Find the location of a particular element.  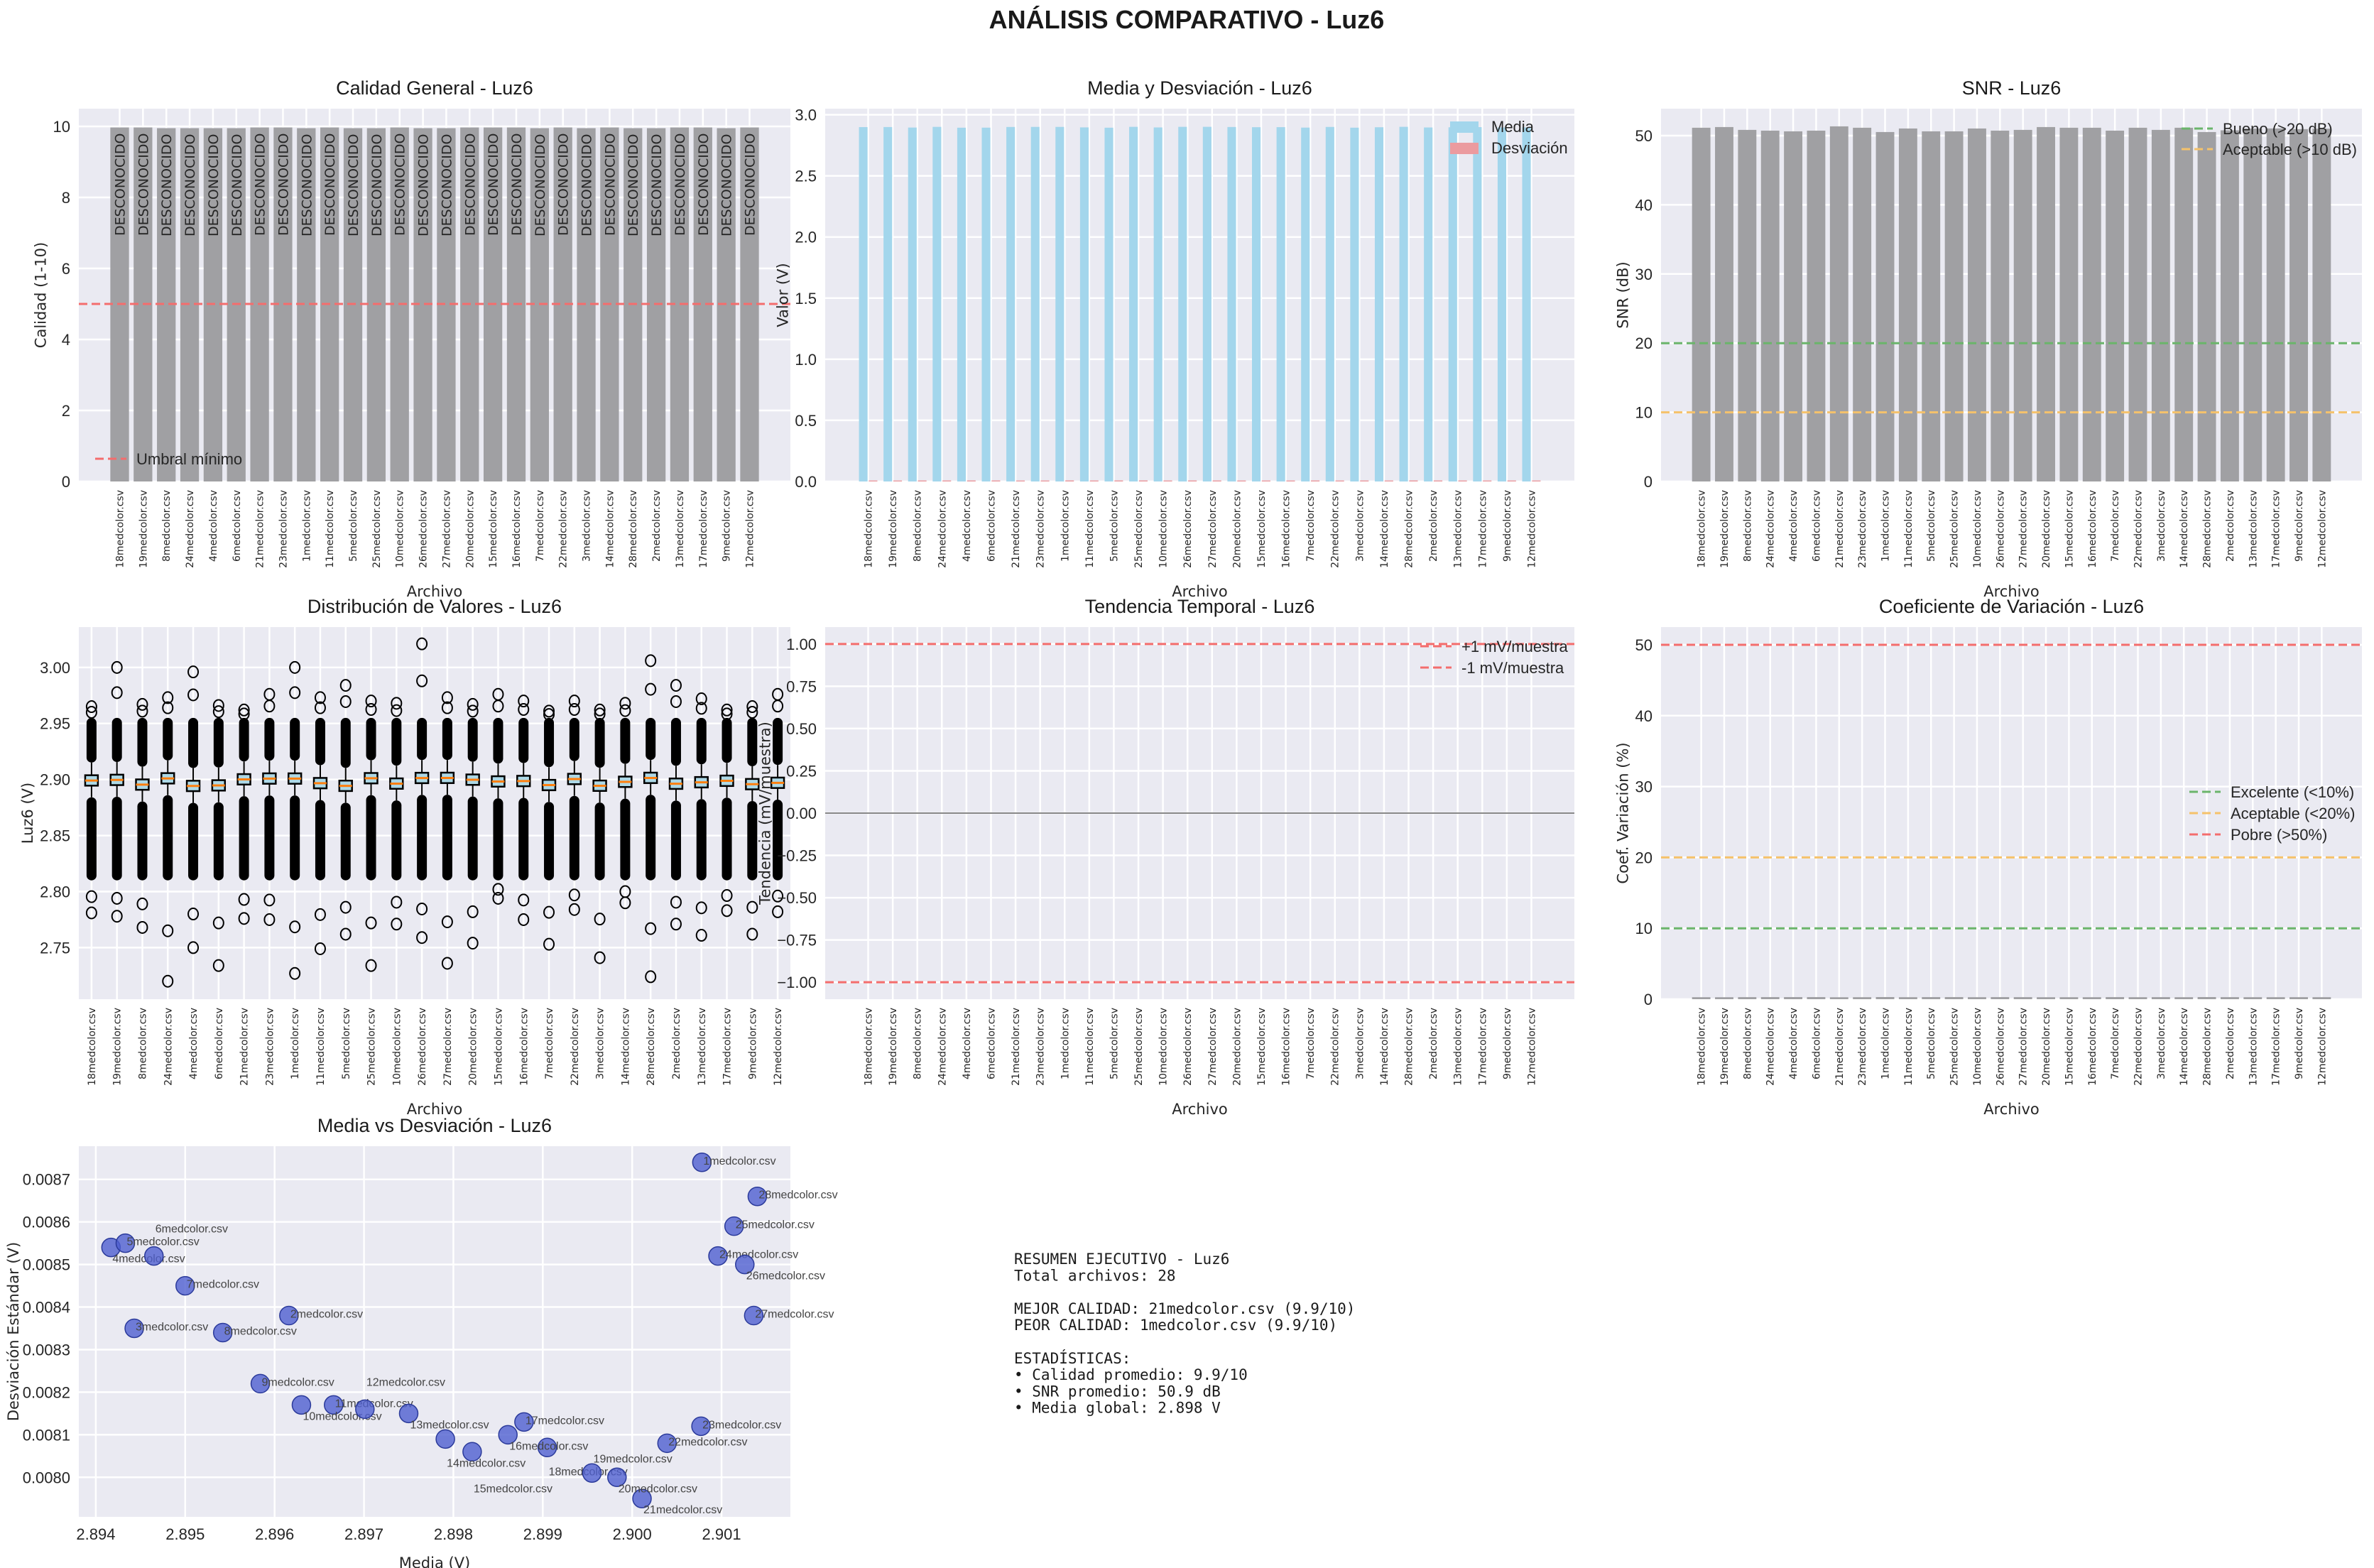

y-tick-label: 20 is located at coordinates (1644, 857).